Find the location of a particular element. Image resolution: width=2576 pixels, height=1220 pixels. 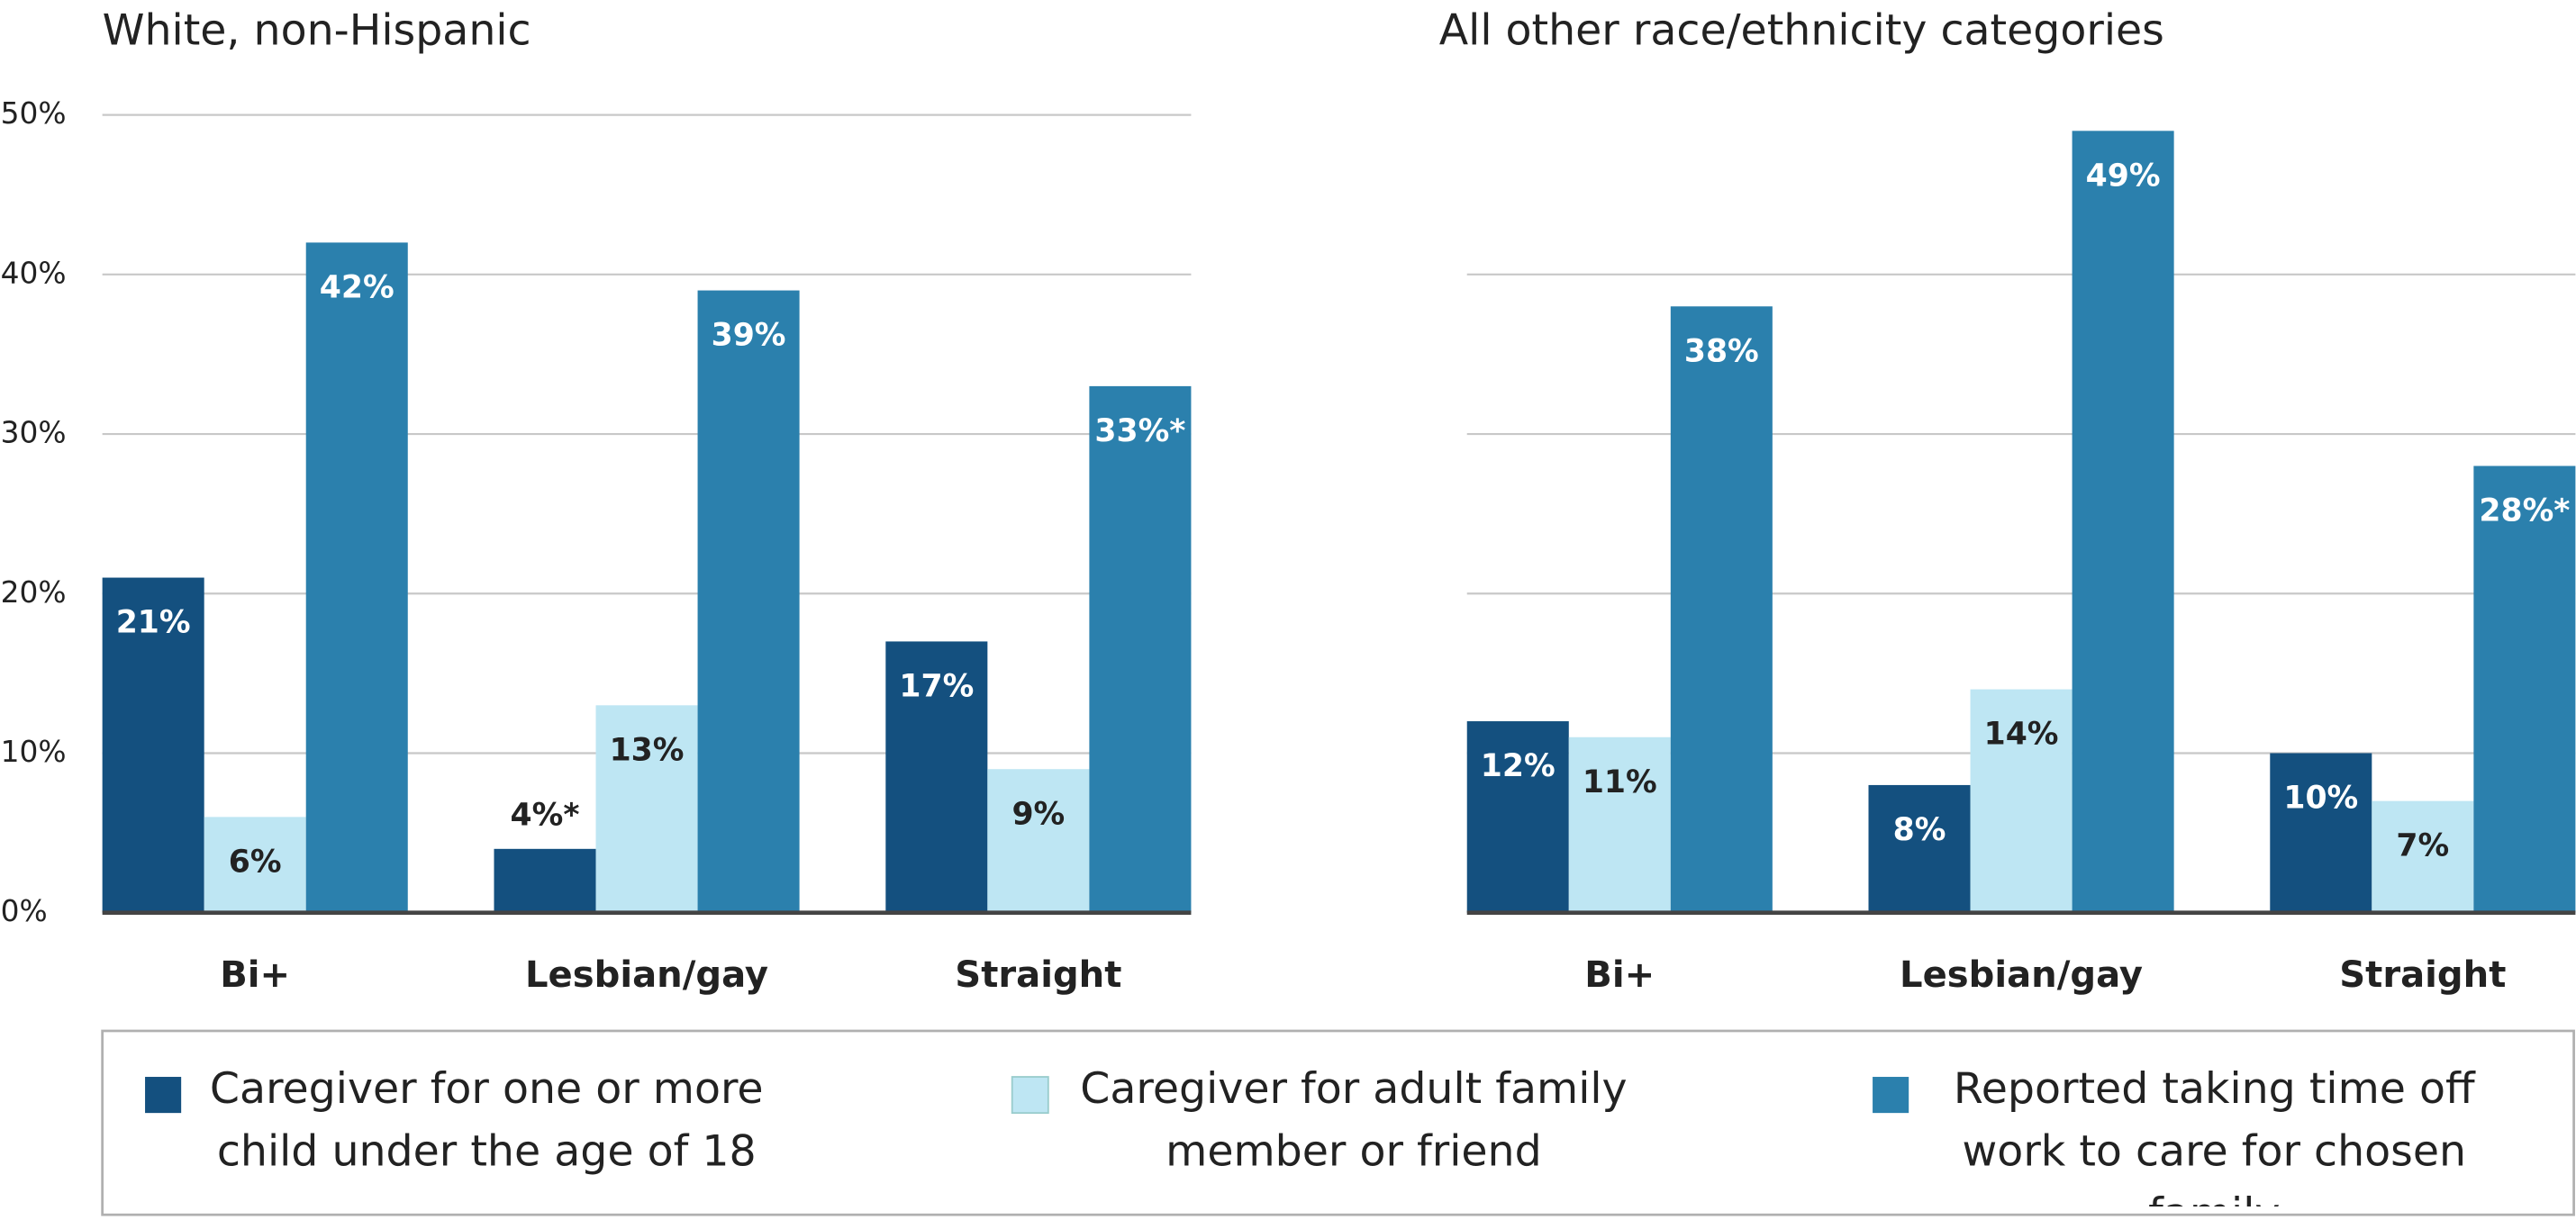

value-label: 9% is located at coordinates (1038, 814).